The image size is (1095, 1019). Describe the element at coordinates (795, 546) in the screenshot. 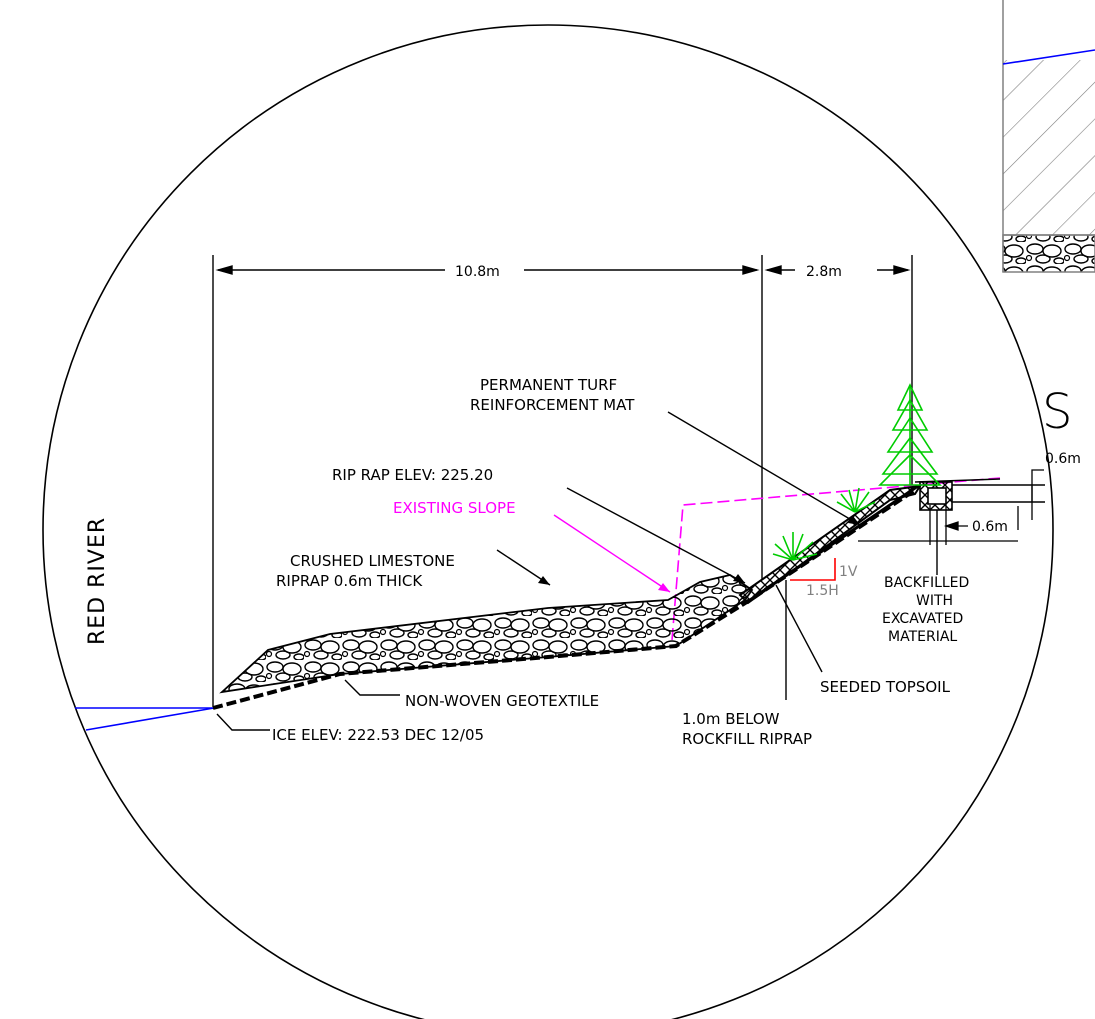

I see `shrub-icon-lower` at that location.